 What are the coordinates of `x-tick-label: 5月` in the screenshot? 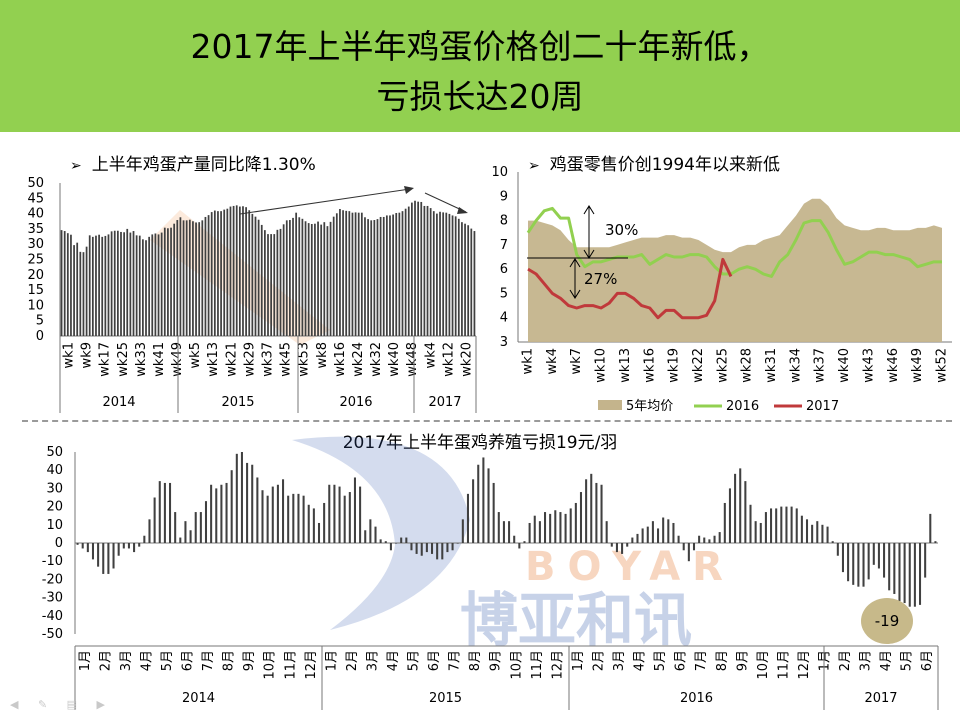 It's located at (414, 660).